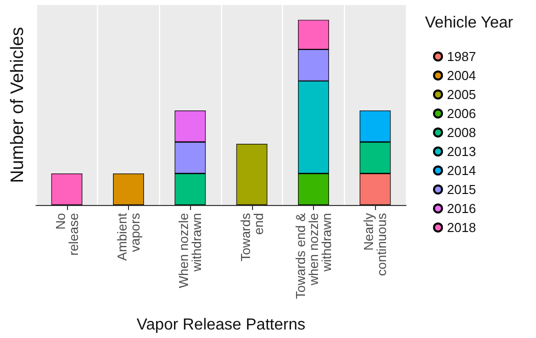 This screenshot has height=338, width=536. I want to click on legend-label: 2013, so click(461, 151).